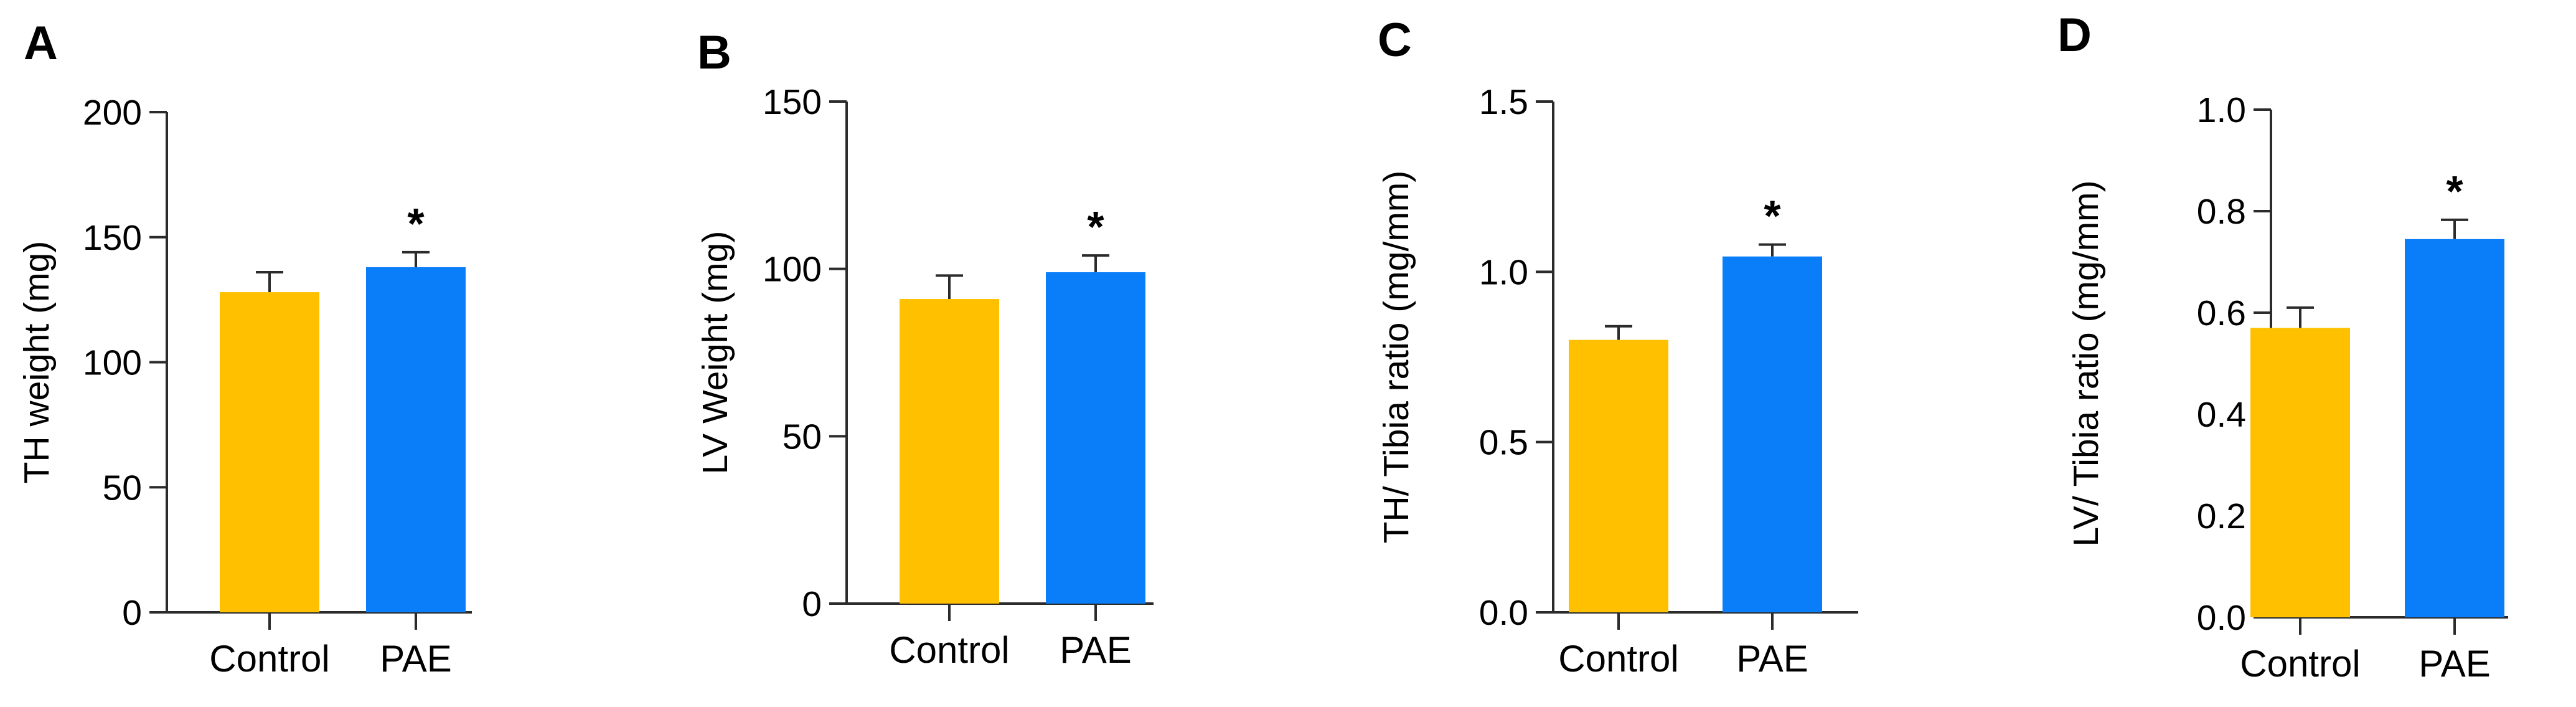 This screenshot has width=2576, height=707. I want to click on y-tick-label: 1.5, so click(1503, 102).